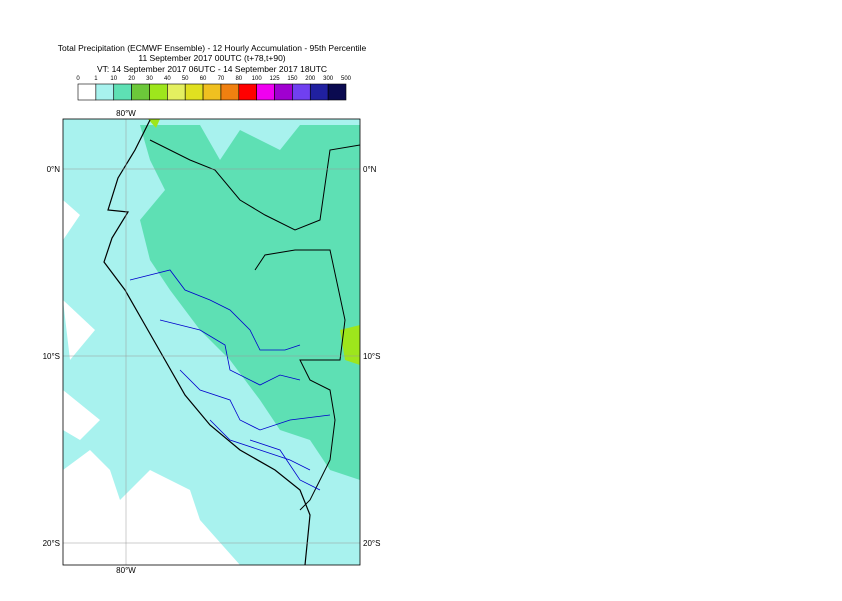 Image resolution: width=842 pixels, height=601 pixels. What do you see at coordinates (230, 380) in the screenshot?
I see `region-border` at bounding box center [230, 380].